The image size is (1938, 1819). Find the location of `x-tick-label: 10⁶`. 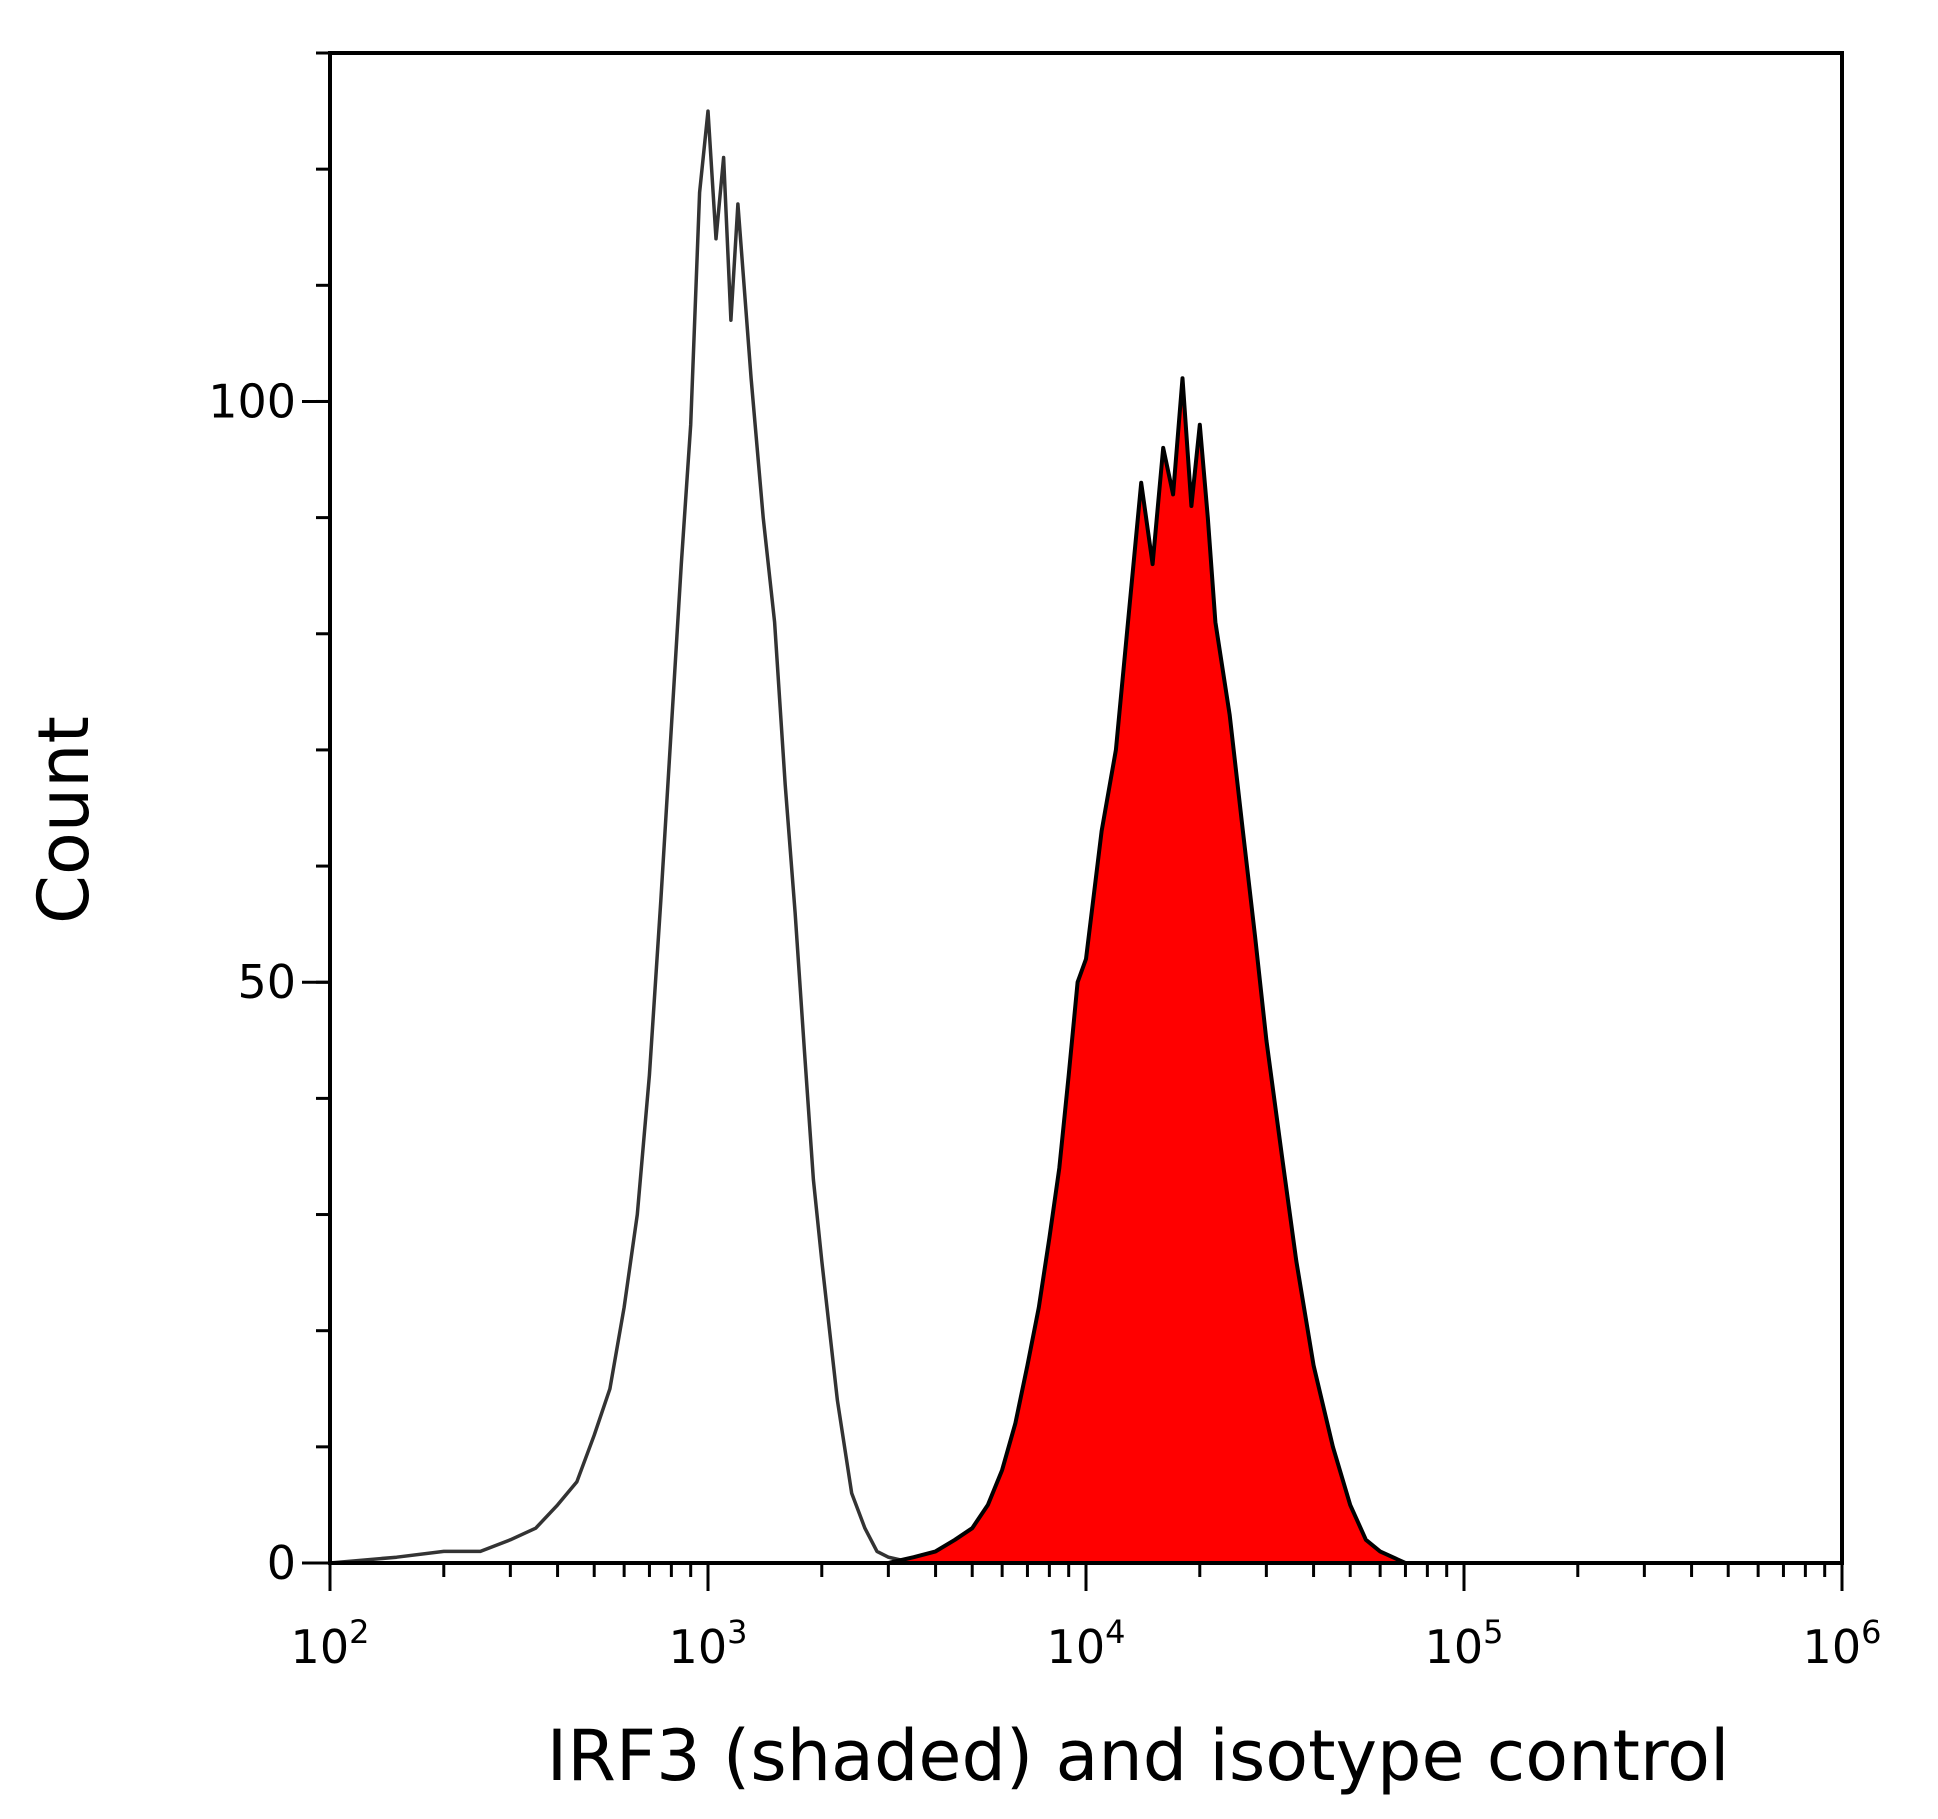

x-tick-label: 10⁶ is located at coordinates (1842, 1643).